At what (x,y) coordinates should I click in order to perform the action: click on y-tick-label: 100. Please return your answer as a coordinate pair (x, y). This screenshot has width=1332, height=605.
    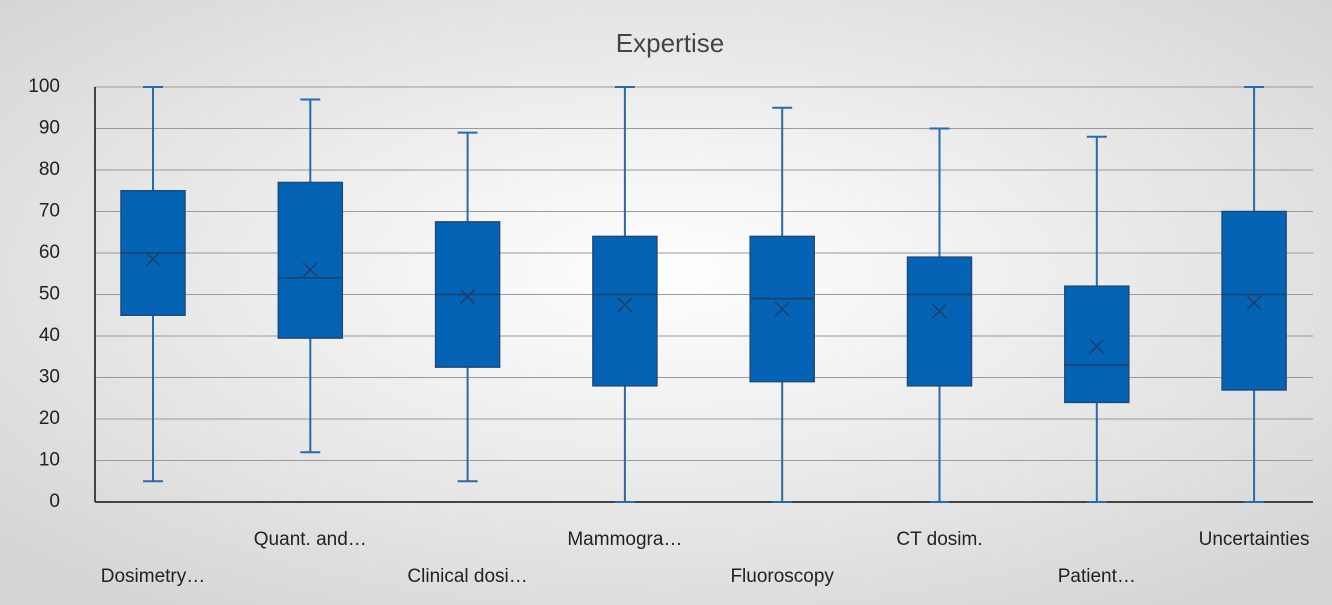
    Looking at the image, I should click on (44, 86).